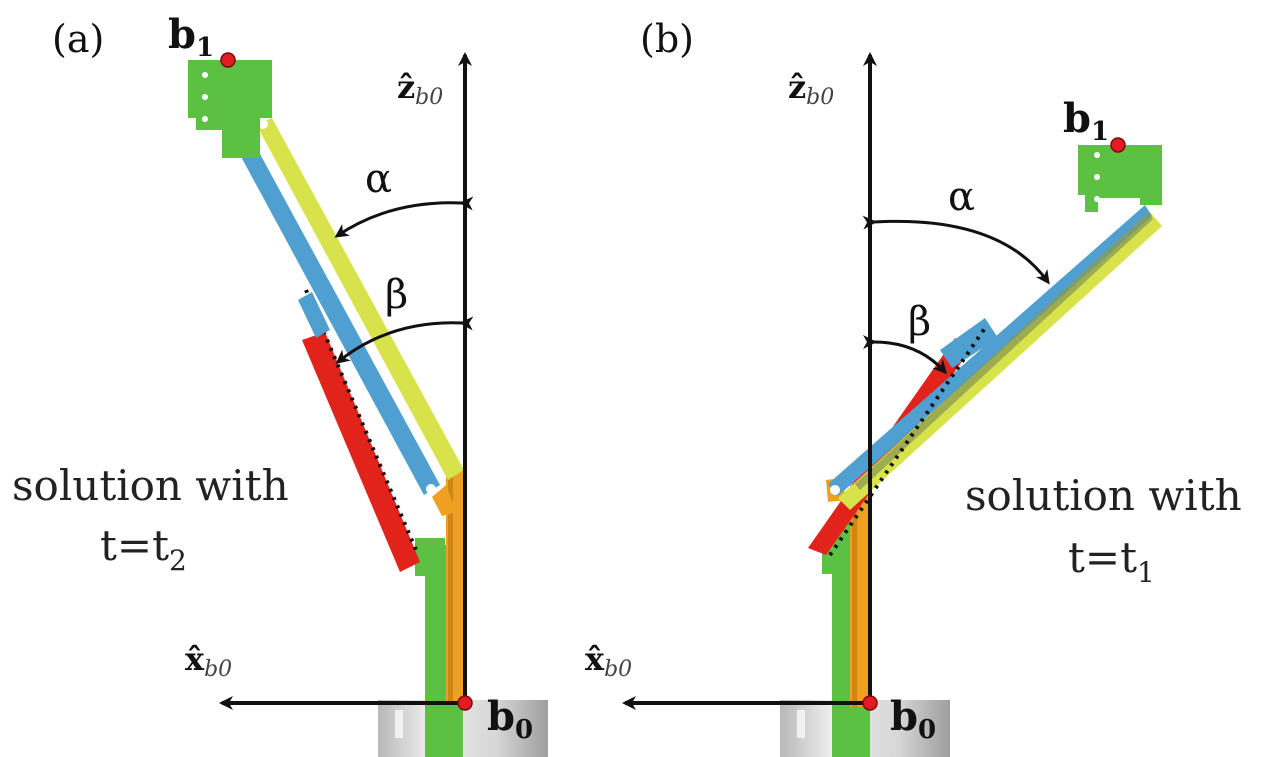  I want to click on panel-a-x-axis-label: x̂b0, so click(208, 661).